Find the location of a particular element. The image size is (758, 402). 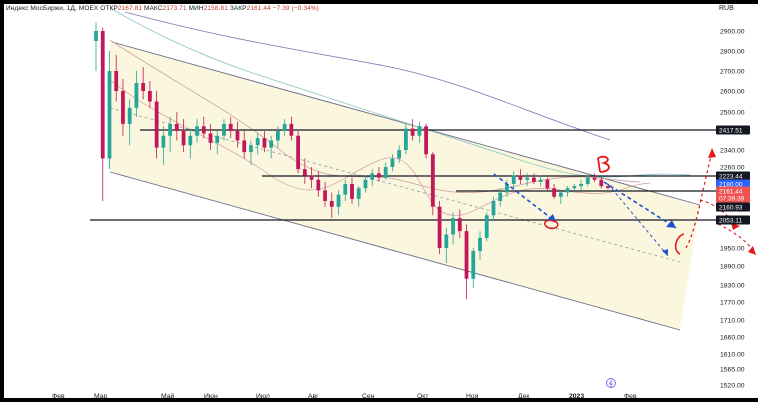

red-annotation-b is located at coordinates (603, 164).